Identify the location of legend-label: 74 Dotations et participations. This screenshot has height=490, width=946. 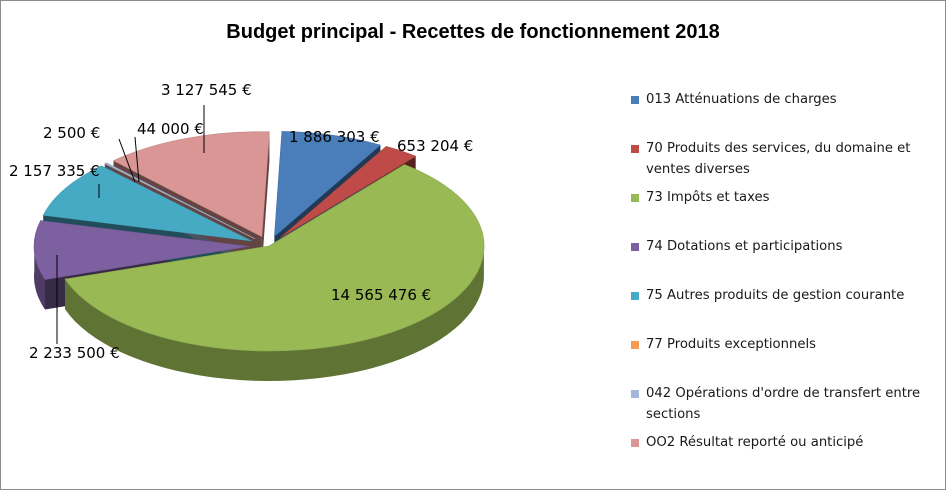
(744, 246).